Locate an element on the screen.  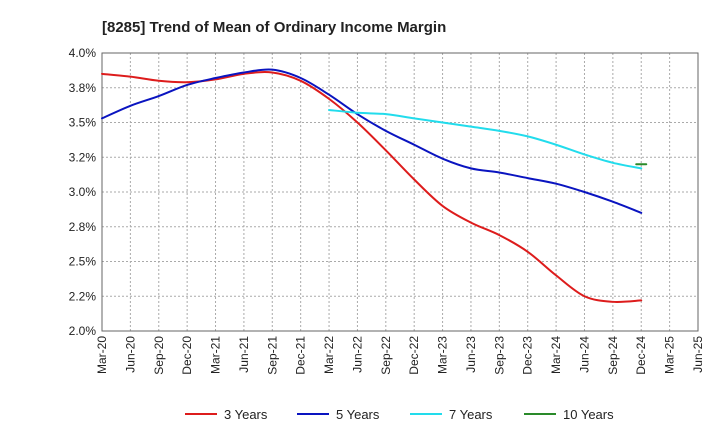
x-tick-label: Jun-23 is located at coordinates (471, 354).